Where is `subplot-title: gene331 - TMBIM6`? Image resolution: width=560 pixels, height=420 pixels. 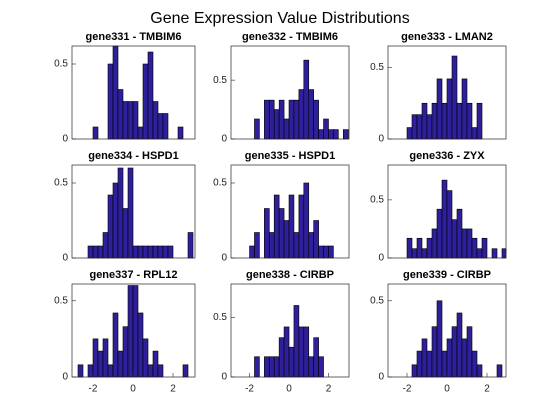 subplot-title: gene331 - TMBIM6 is located at coordinates (134, 37).